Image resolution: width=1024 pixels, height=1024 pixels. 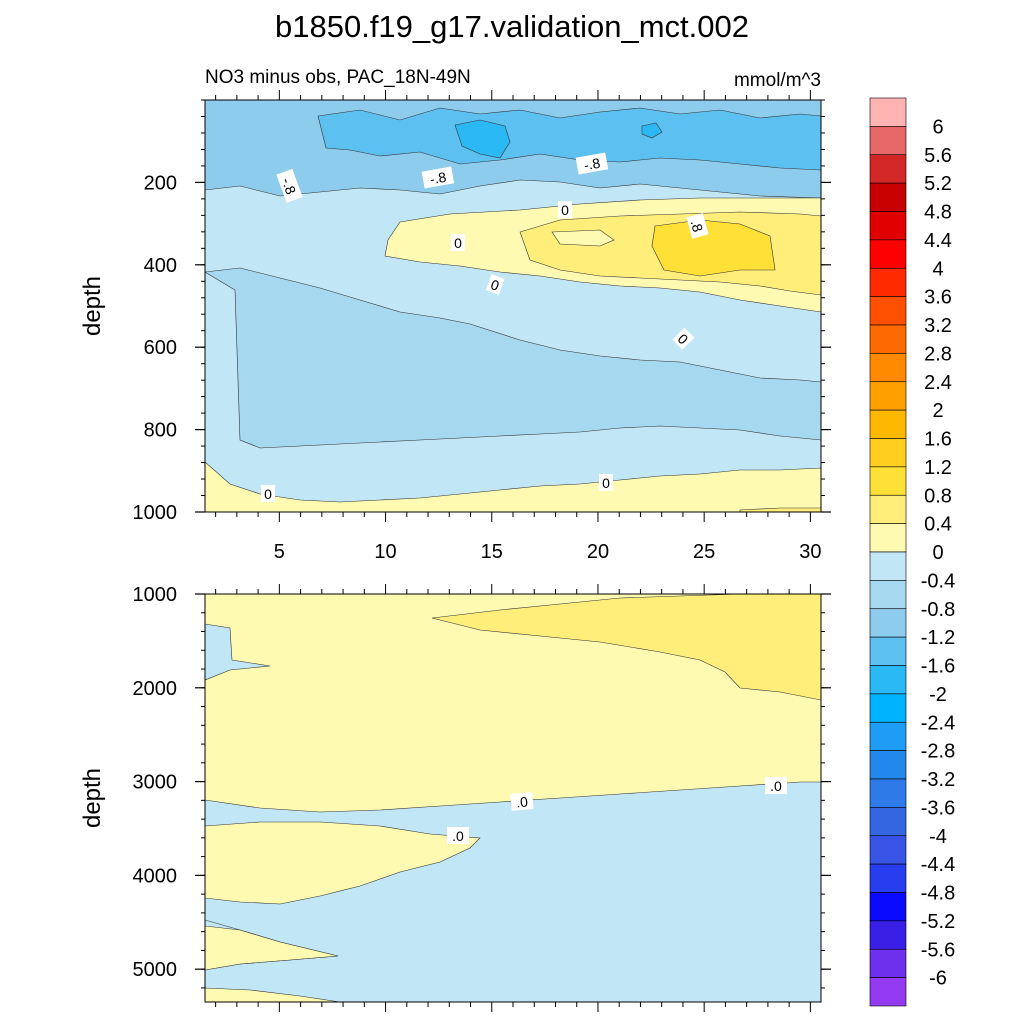 What do you see at coordinates (777, 80) in the screenshot?
I see `chart-units: mmol/m^3` at bounding box center [777, 80].